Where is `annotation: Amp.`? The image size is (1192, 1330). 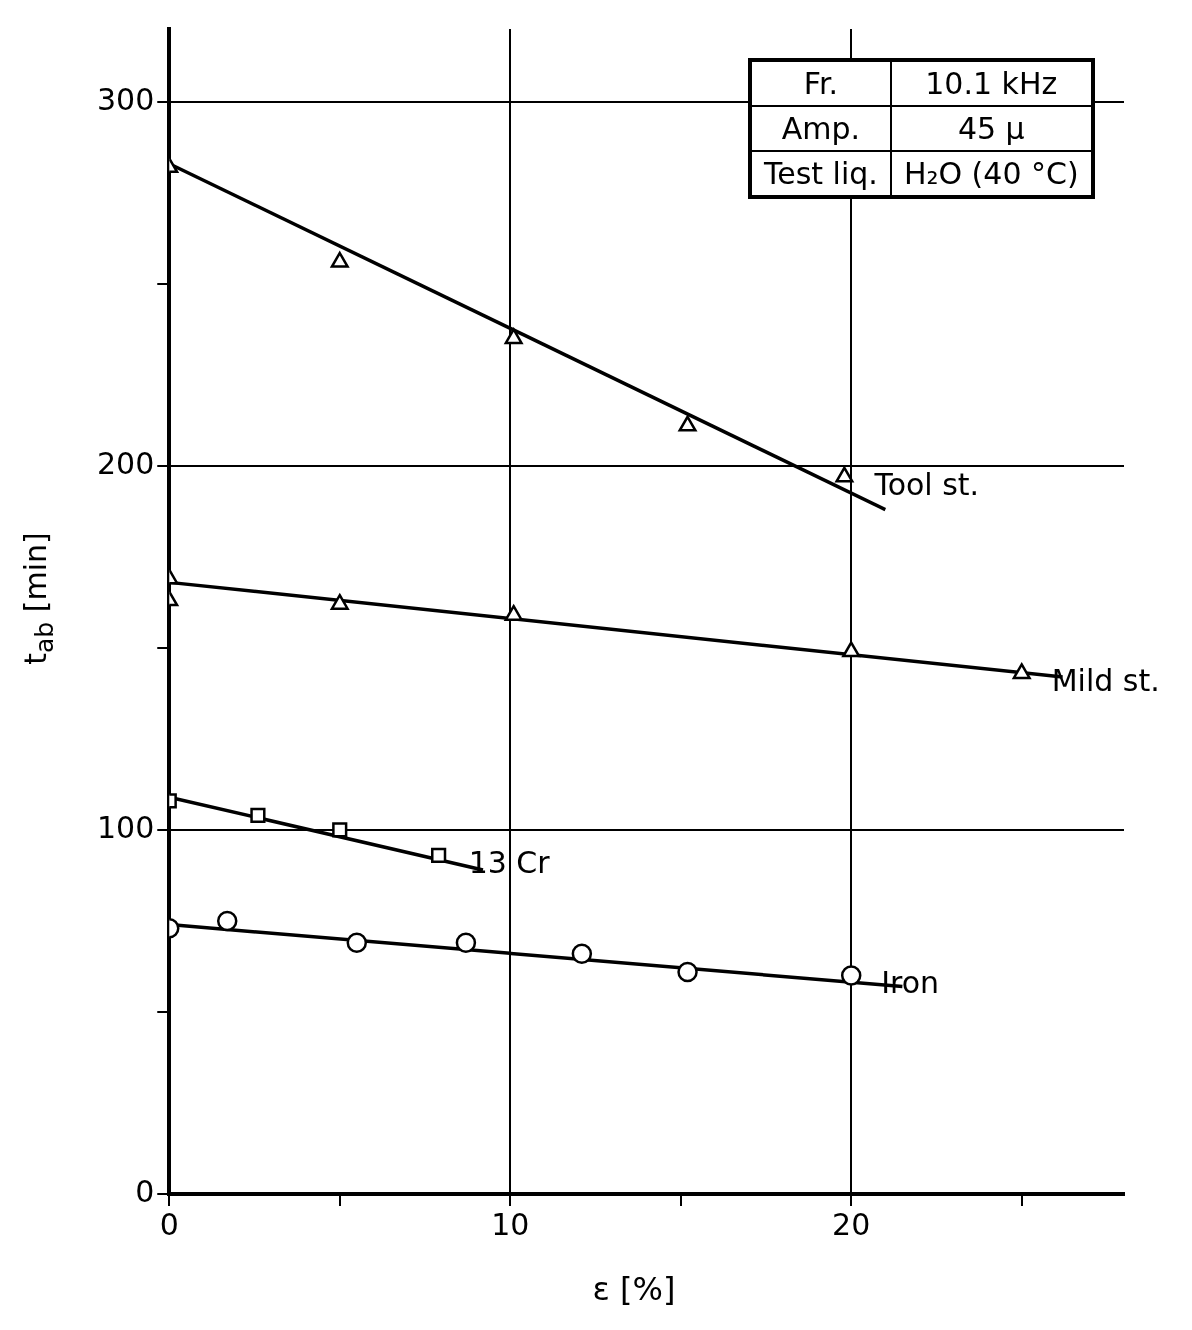
annotation: Amp. is located at coordinates (820, 128).